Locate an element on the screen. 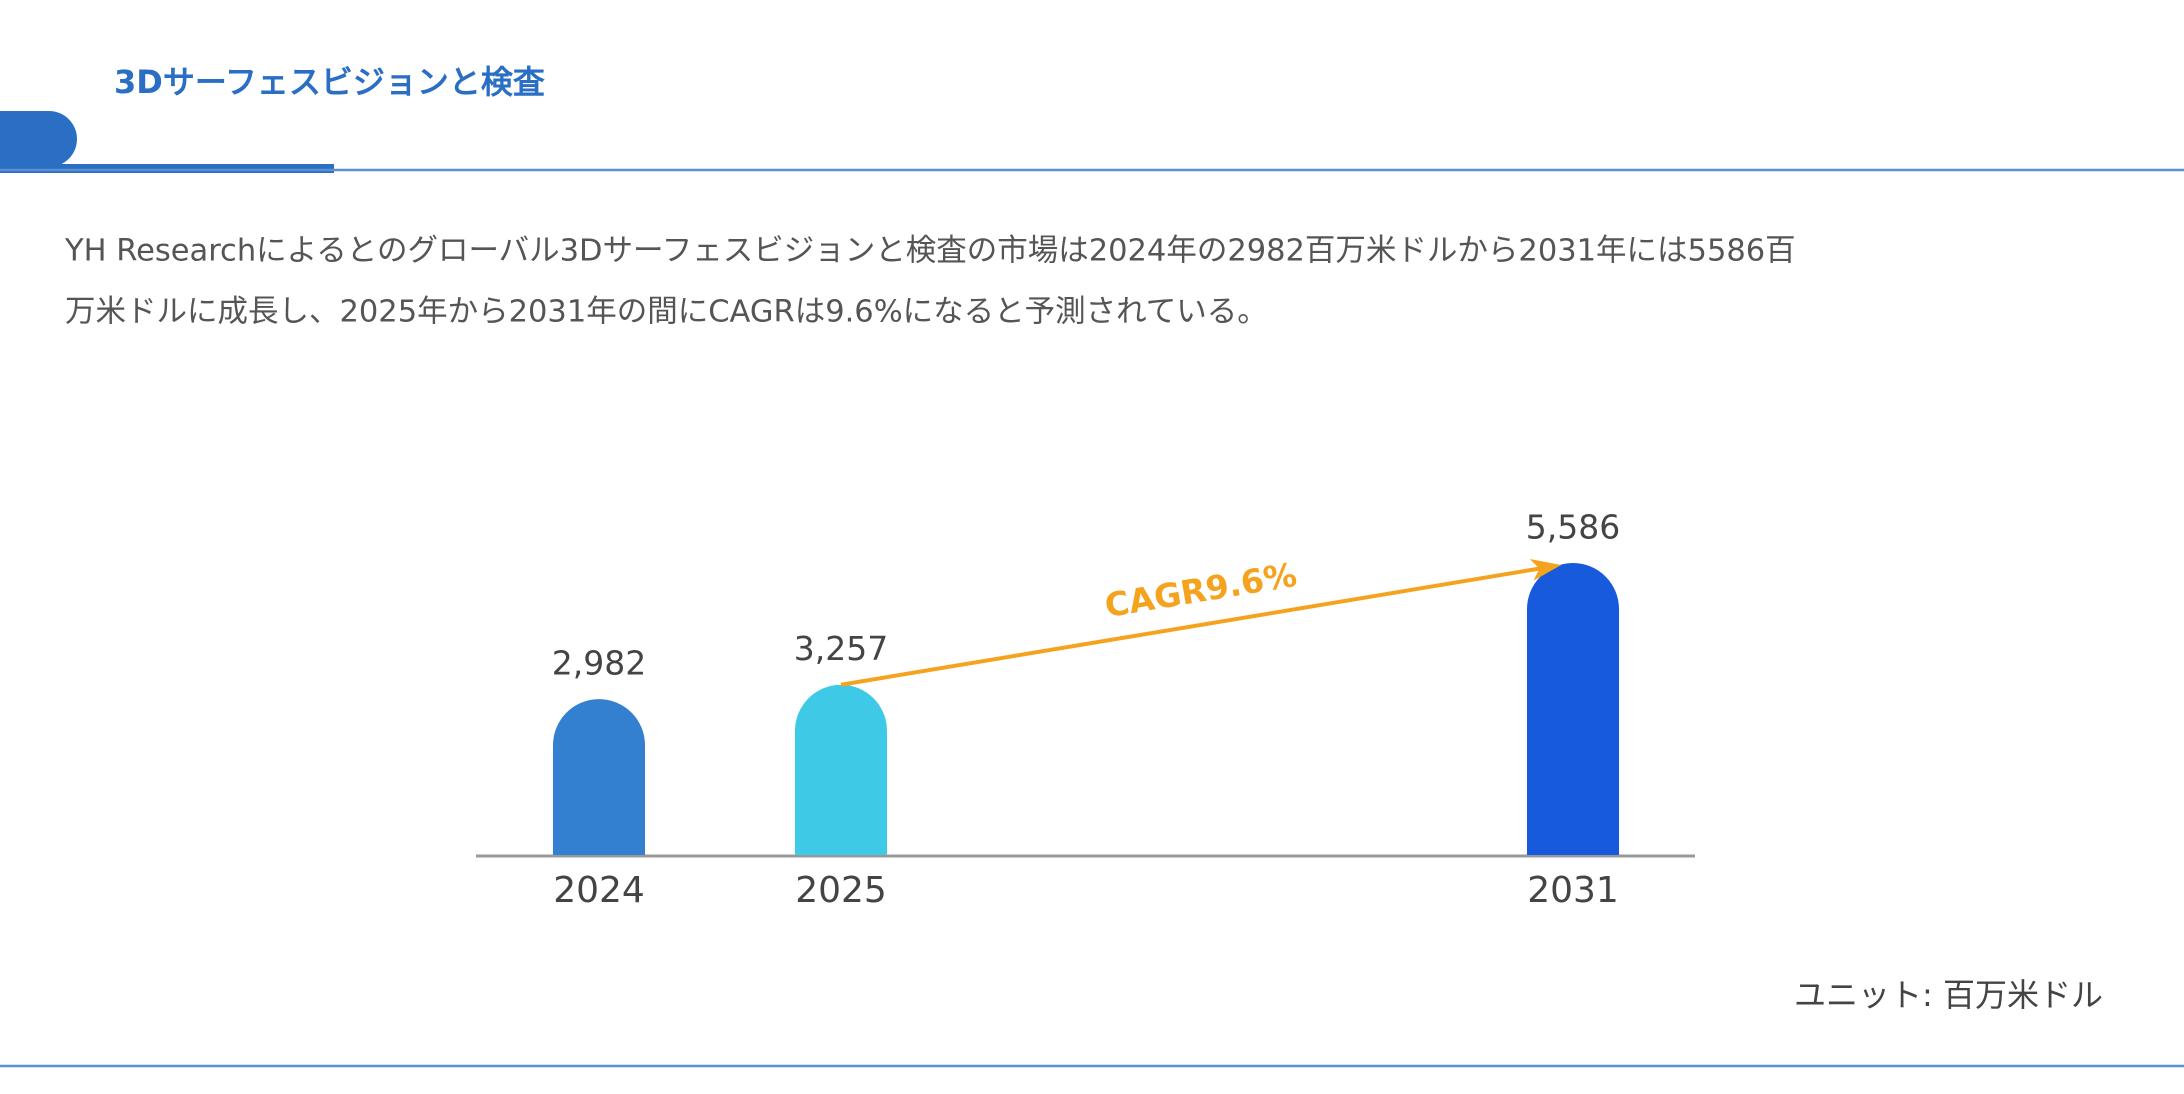 The height and width of the screenshot is (1094, 2184). x-tick-label: 2024 is located at coordinates (599, 890).